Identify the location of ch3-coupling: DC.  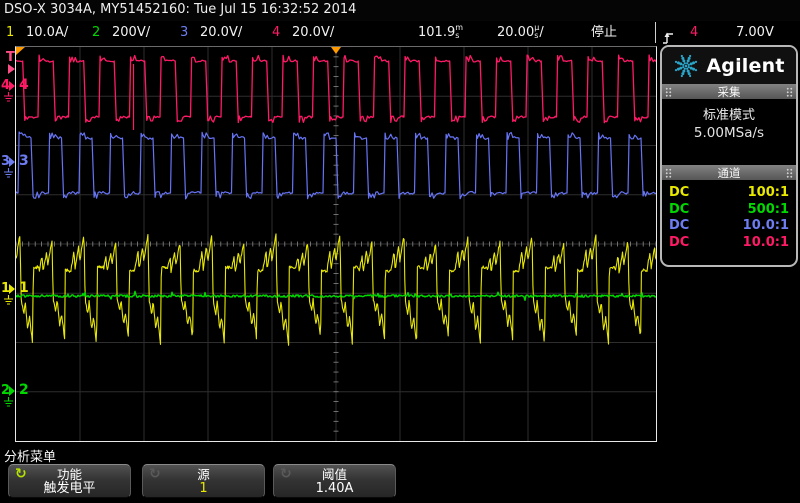
(679, 225).